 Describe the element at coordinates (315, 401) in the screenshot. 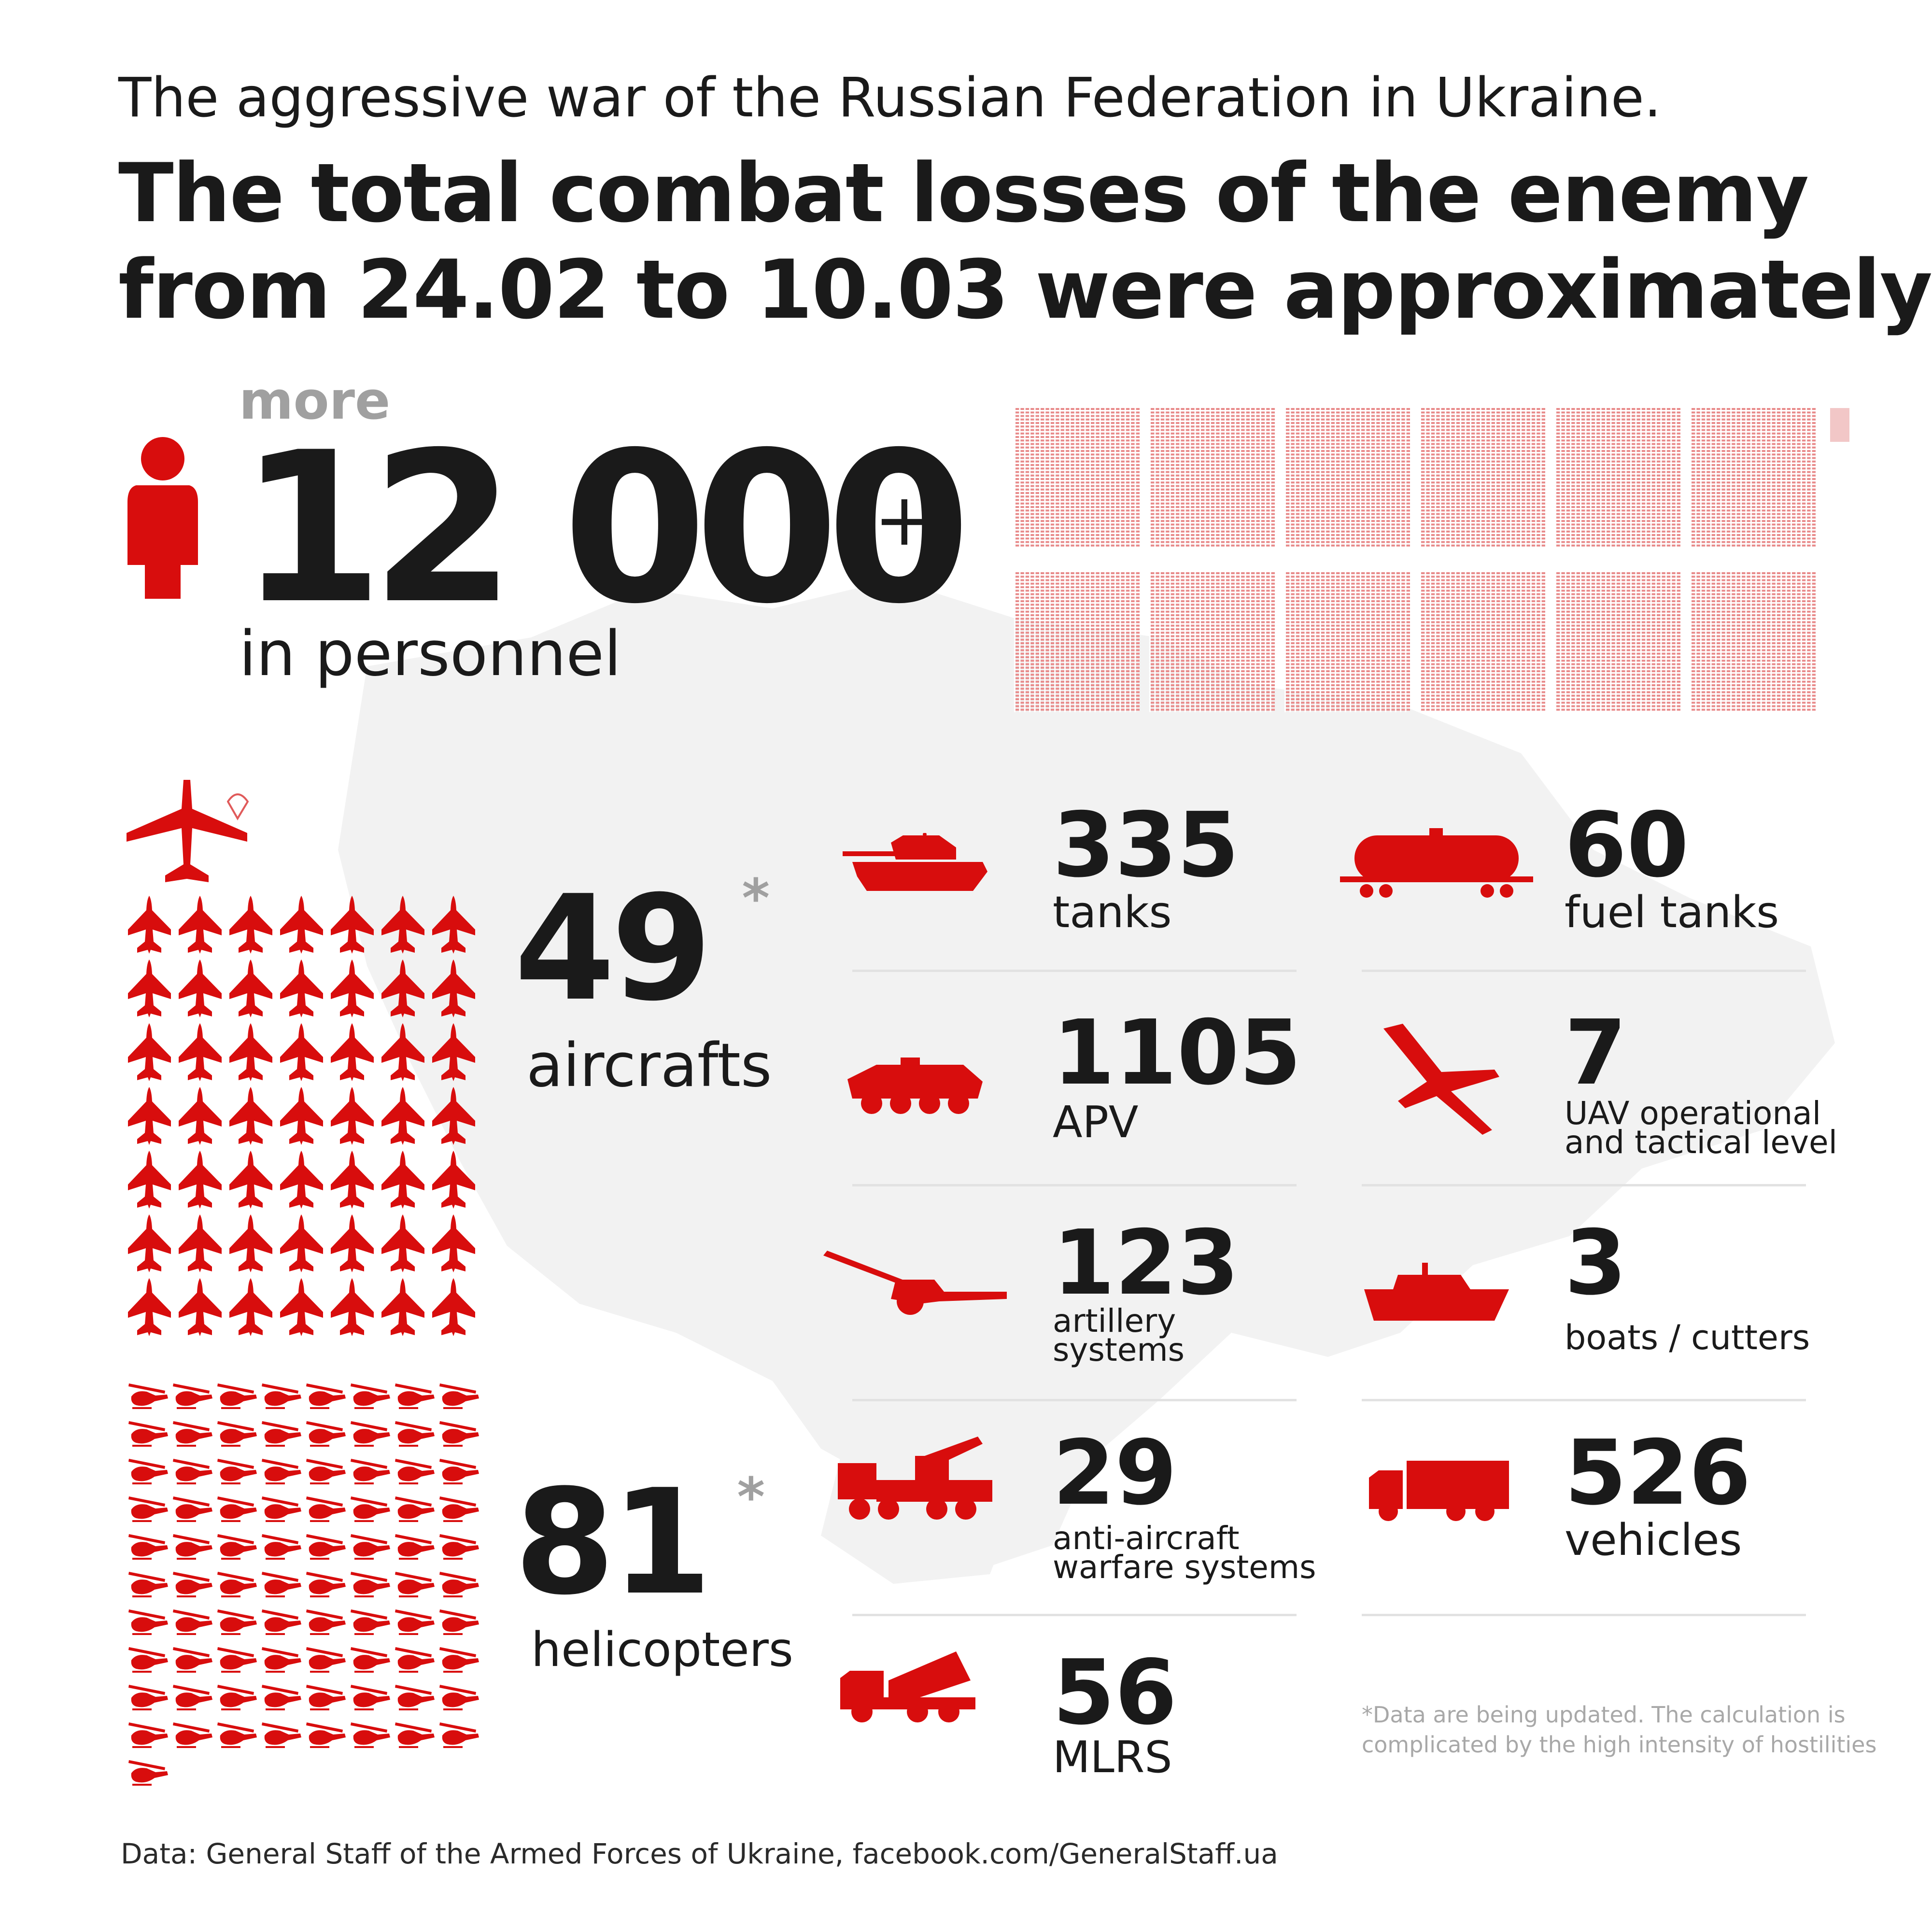

I see `personnel-prefix: more` at that location.